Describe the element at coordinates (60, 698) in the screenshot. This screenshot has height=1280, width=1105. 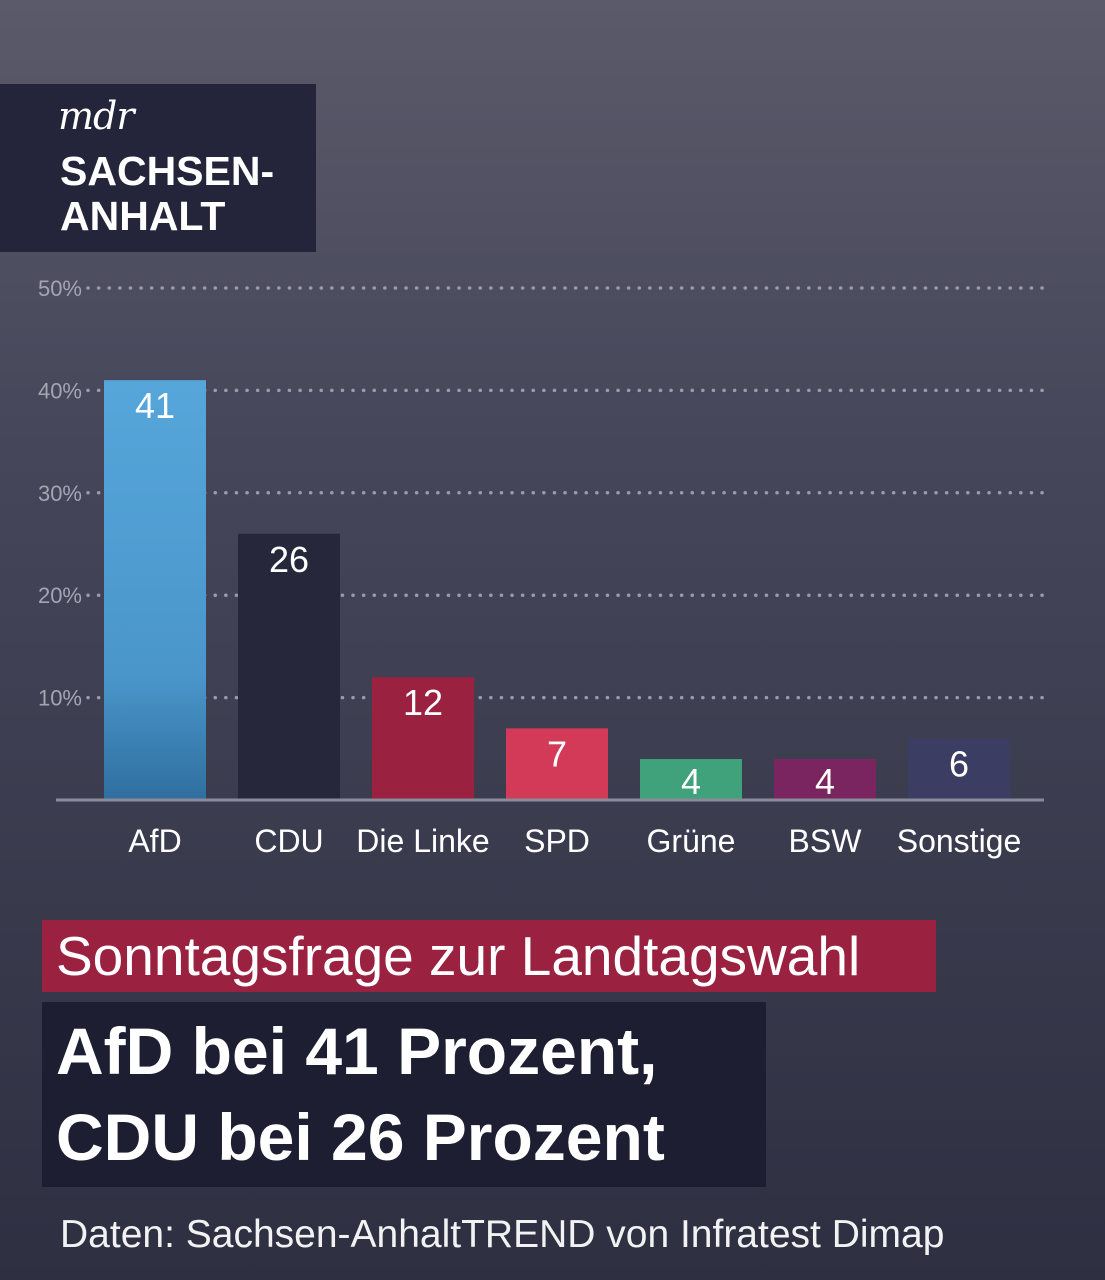
I see `y-tick-label: 10%` at that location.